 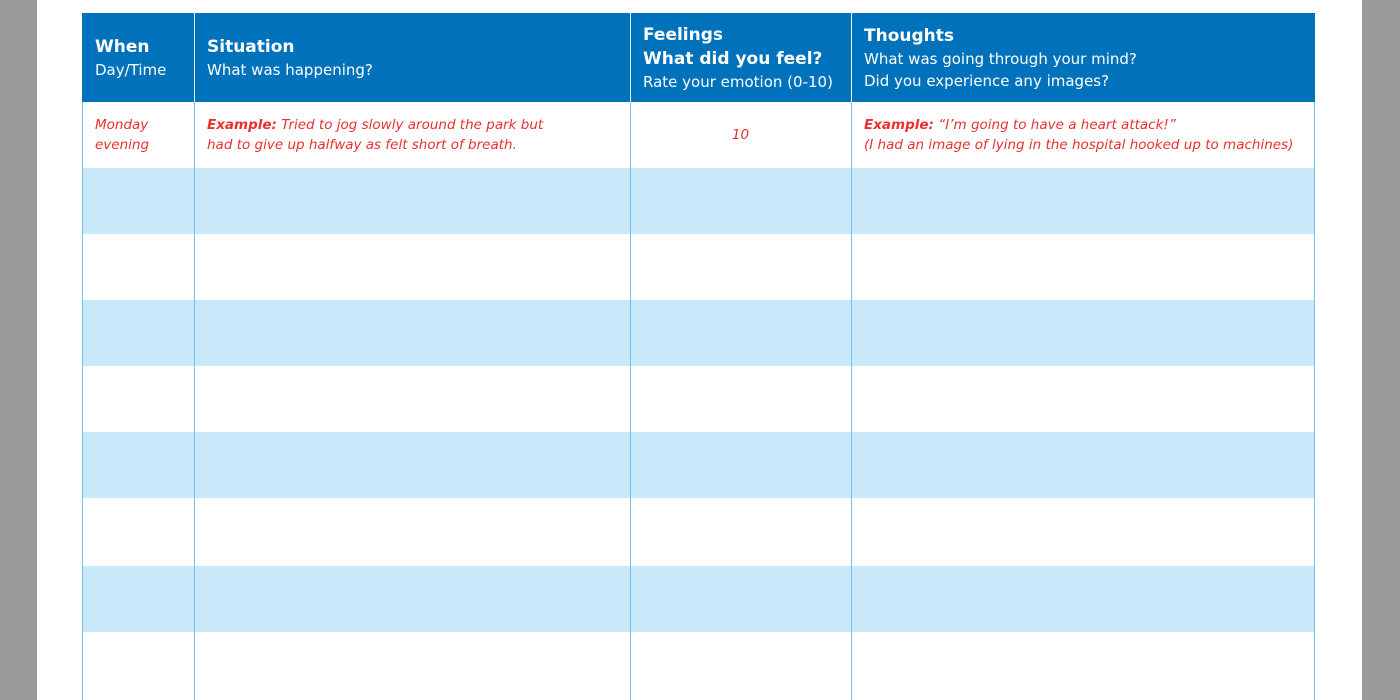 What do you see at coordinates (142, 135) in the screenshot?
I see `when-cell: Monday evening` at bounding box center [142, 135].